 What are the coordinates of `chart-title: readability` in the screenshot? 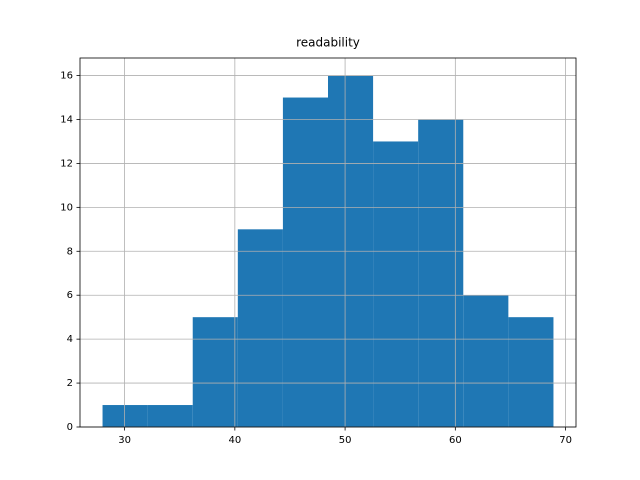 It's located at (328, 43).